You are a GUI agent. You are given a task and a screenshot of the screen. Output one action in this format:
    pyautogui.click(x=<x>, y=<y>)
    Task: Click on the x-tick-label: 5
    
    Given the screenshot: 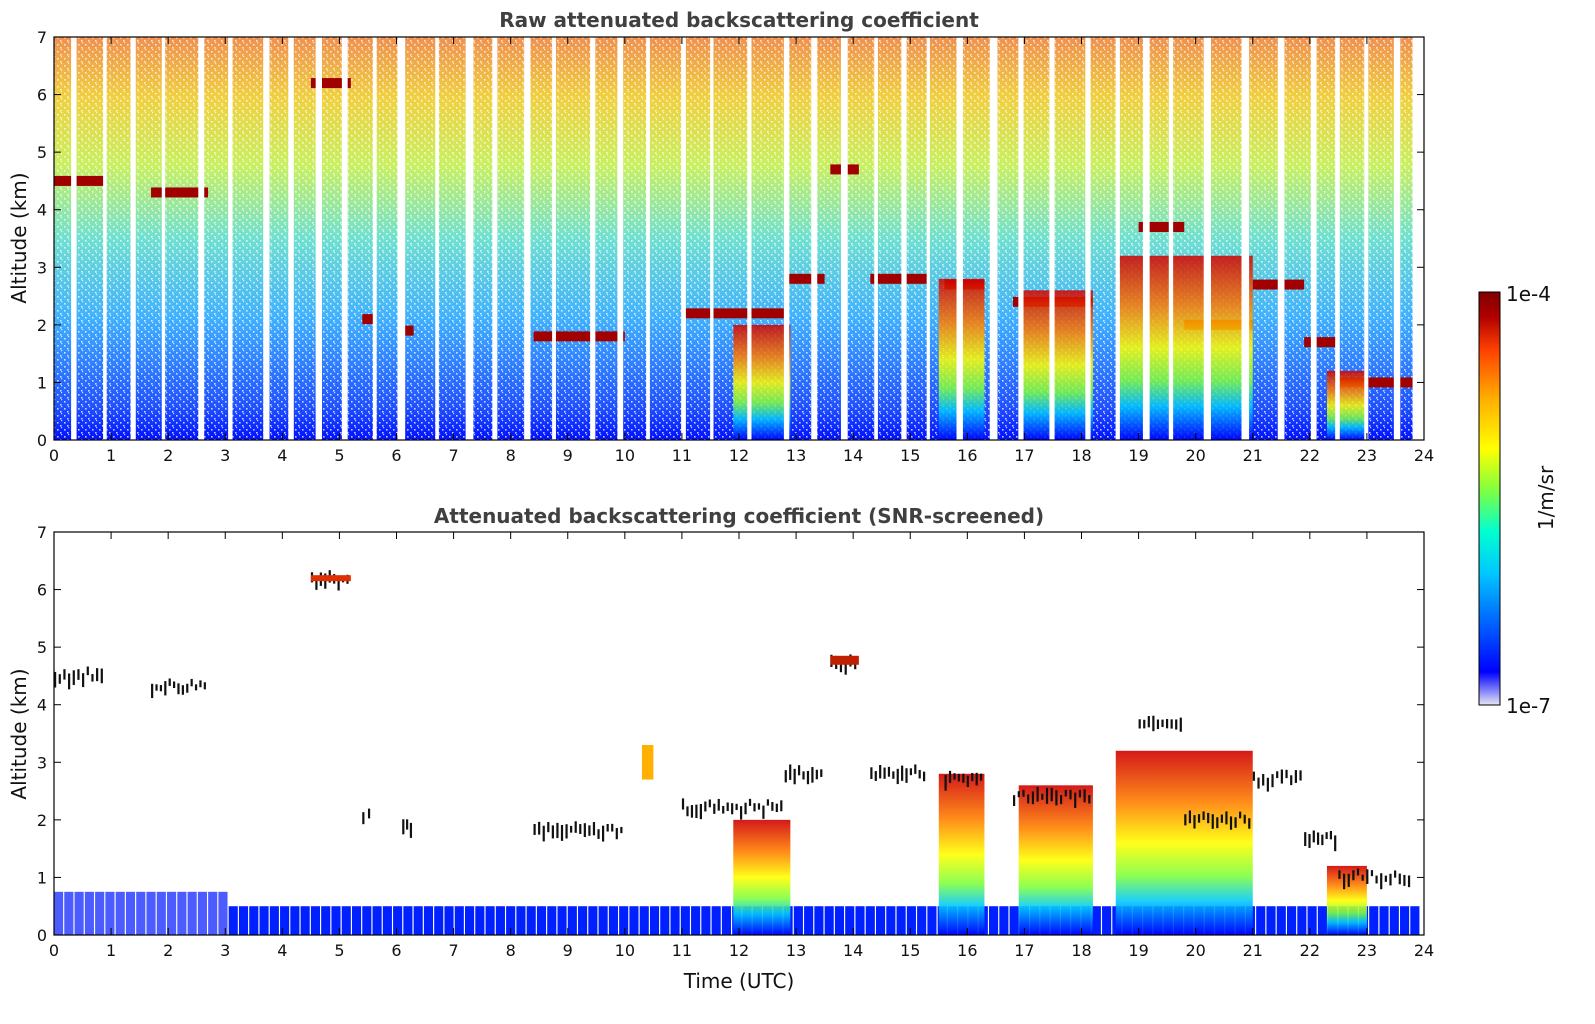 What is the action you would take?
    pyautogui.click(x=339, y=950)
    